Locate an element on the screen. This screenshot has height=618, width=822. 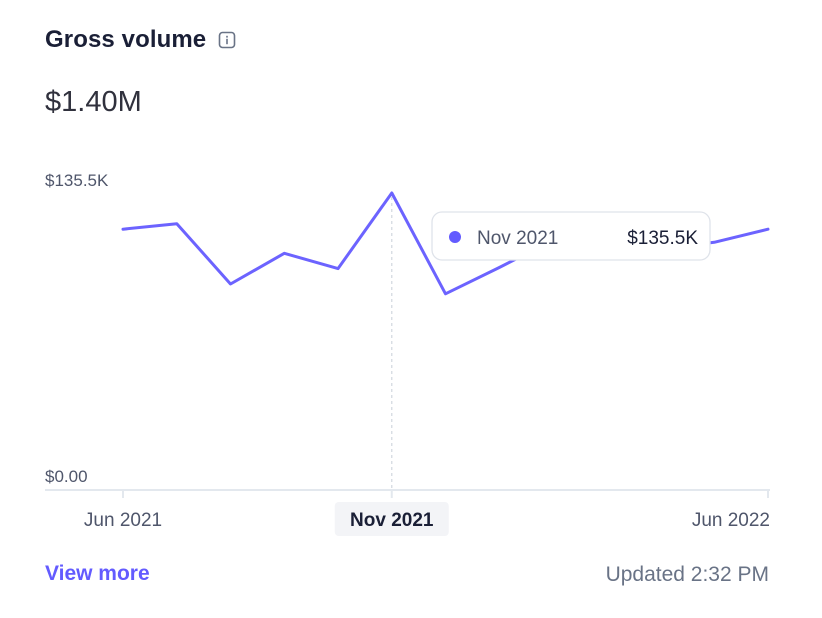
y-axis-bottom-label: $0.00 is located at coordinates (66, 476).